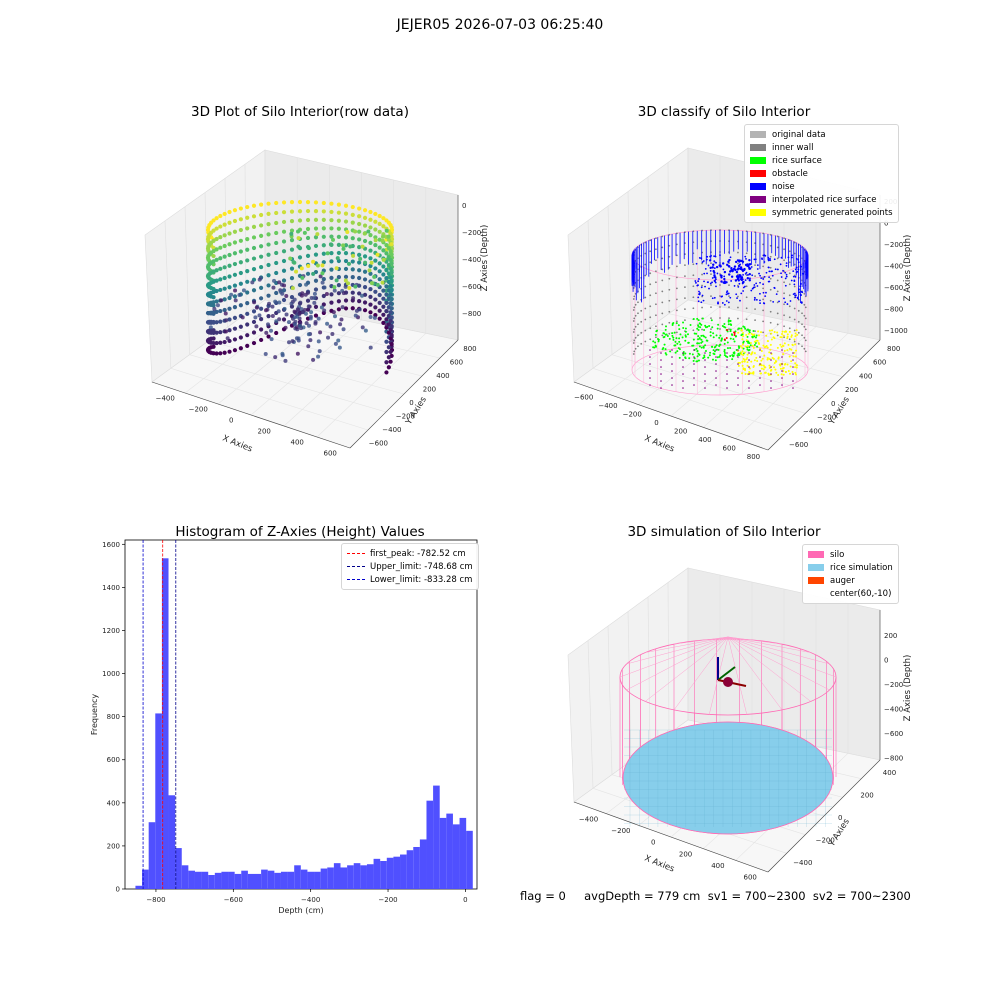  What do you see at coordinates (118, 890) in the screenshot?
I see `y-tick-label: 0` at bounding box center [118, 890].